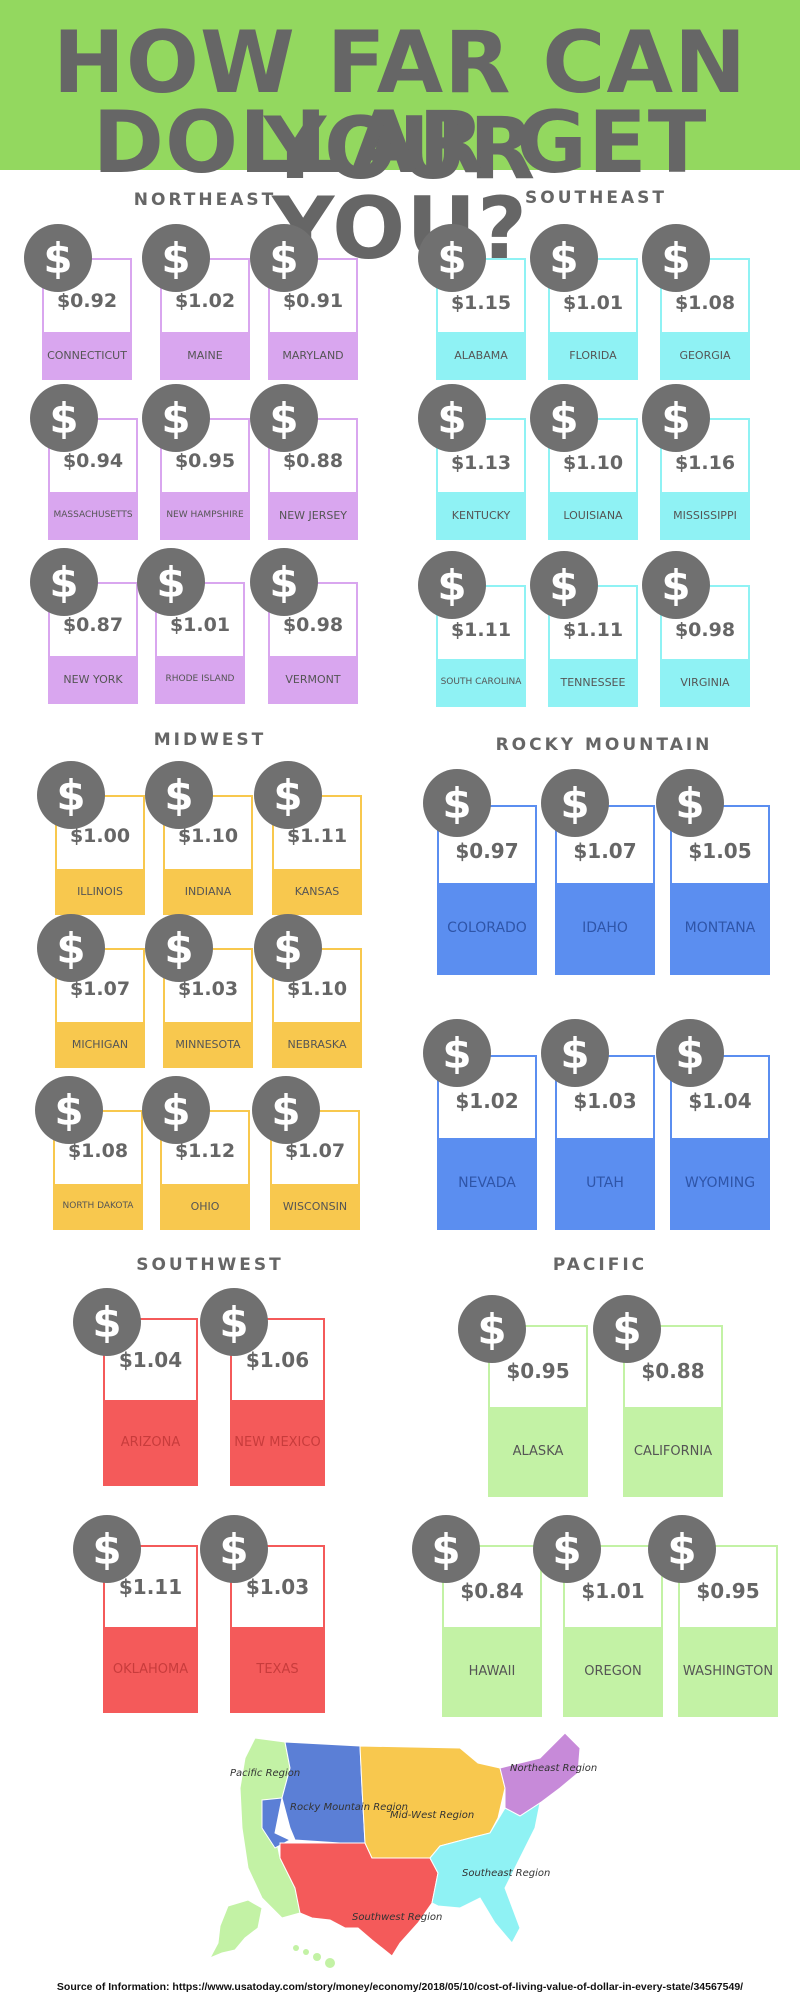  I want to click on region-title-0: NORTHEAST, so click(205, 200).